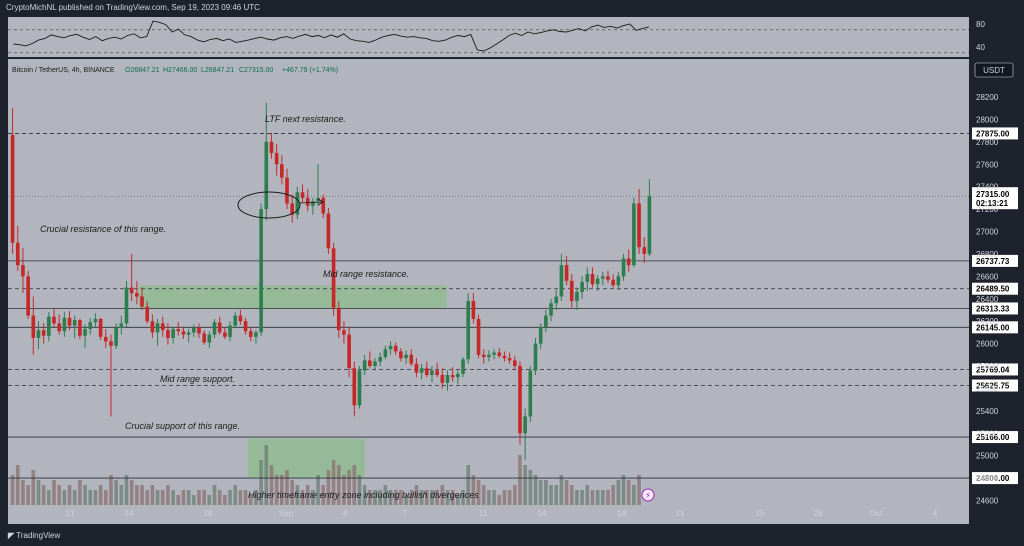 This screenshot has height=546, width=1024. Describe the element at coordinates (993, 386) in the screenshot. I see `level-price-label: 25625.75` at that location.